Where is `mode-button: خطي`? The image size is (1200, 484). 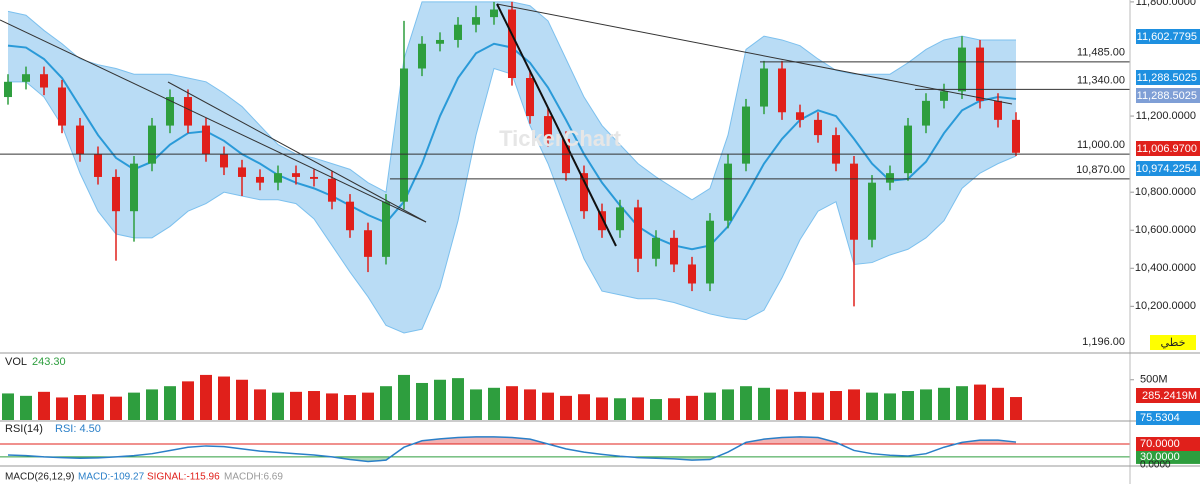 mode-button: خطي is located at coordinates (1173, 342).